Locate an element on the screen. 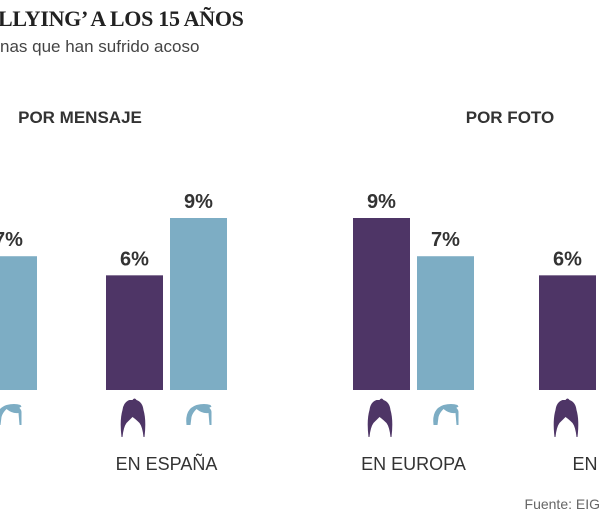 The width and height of the screenshot is (600, 521). category-label: EN EUROPA is located at coordinates (413, 464).